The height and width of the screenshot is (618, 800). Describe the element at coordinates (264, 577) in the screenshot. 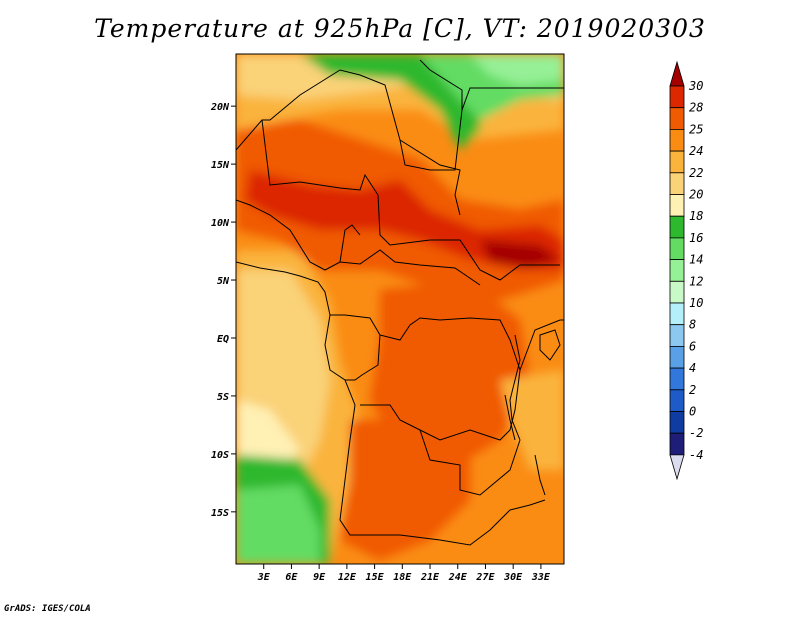

I see `lon-tick-label: 3E` at that location.